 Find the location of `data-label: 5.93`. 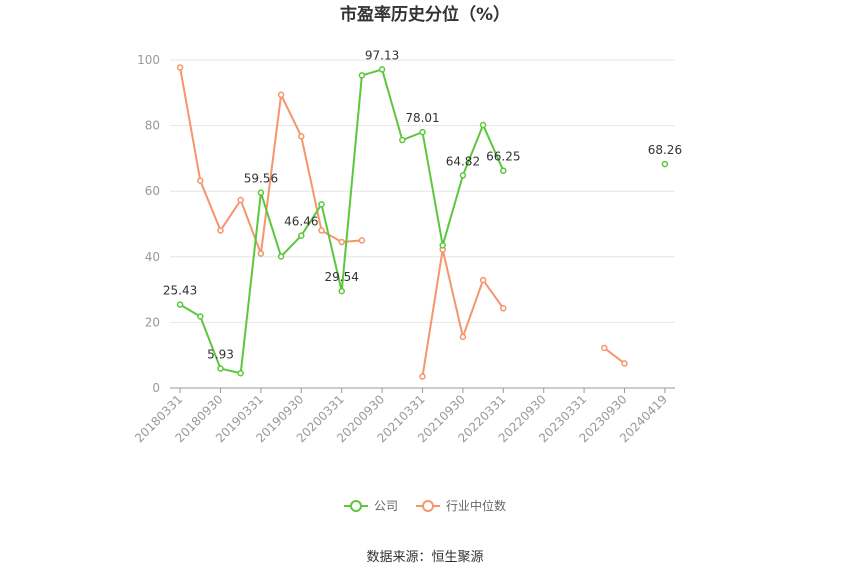

data-label: 5.93 is located at coordinates (220, 355).